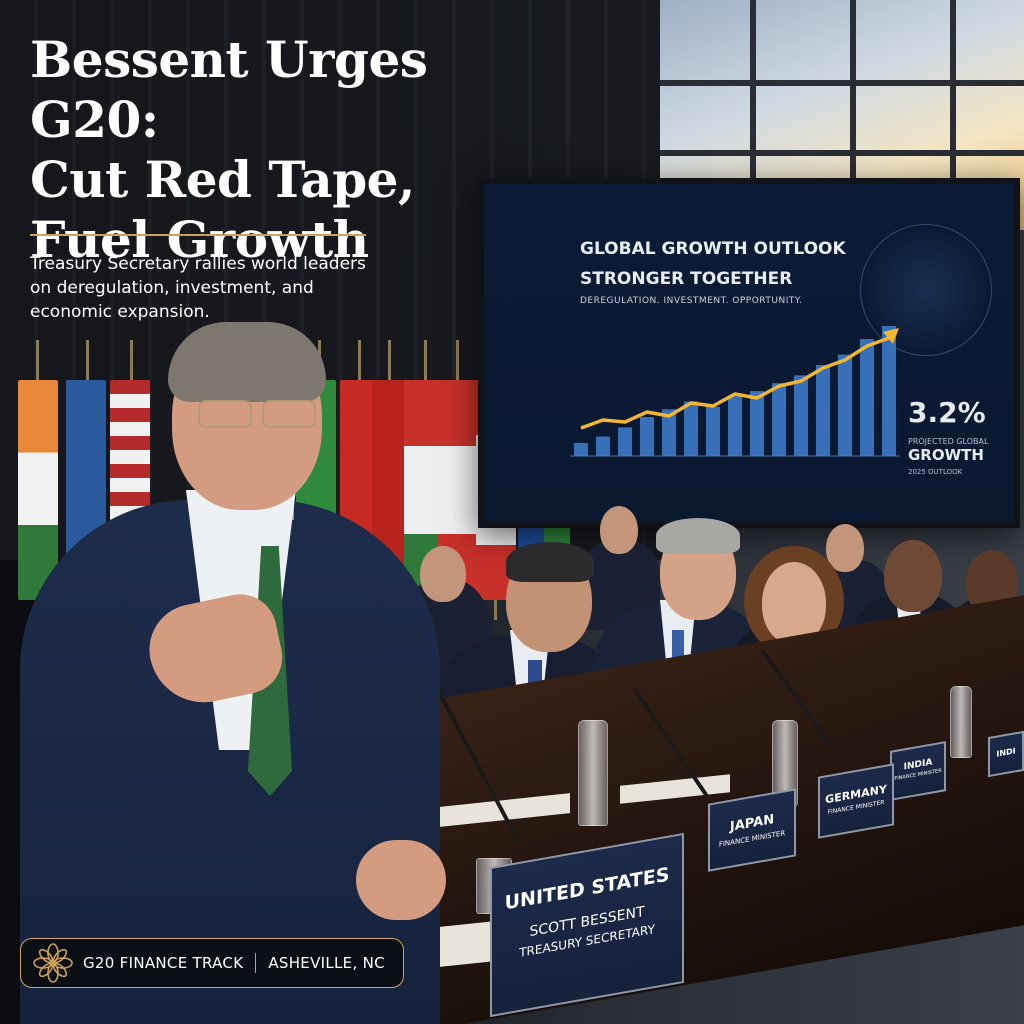  What do you see at coordinates (163, 963) in the screenshot?
I see `badge-track-label: G20 FINANCE TRACK` at bounding box center [163, 963].